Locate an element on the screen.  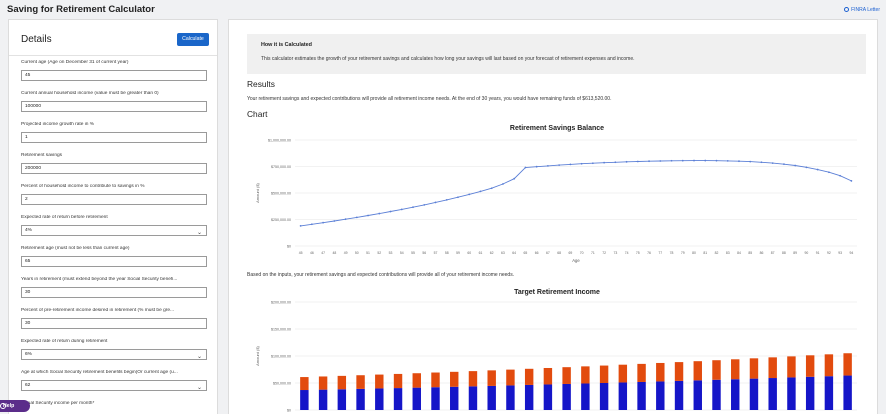
help-button: Help is located at coordinates (15, 406).